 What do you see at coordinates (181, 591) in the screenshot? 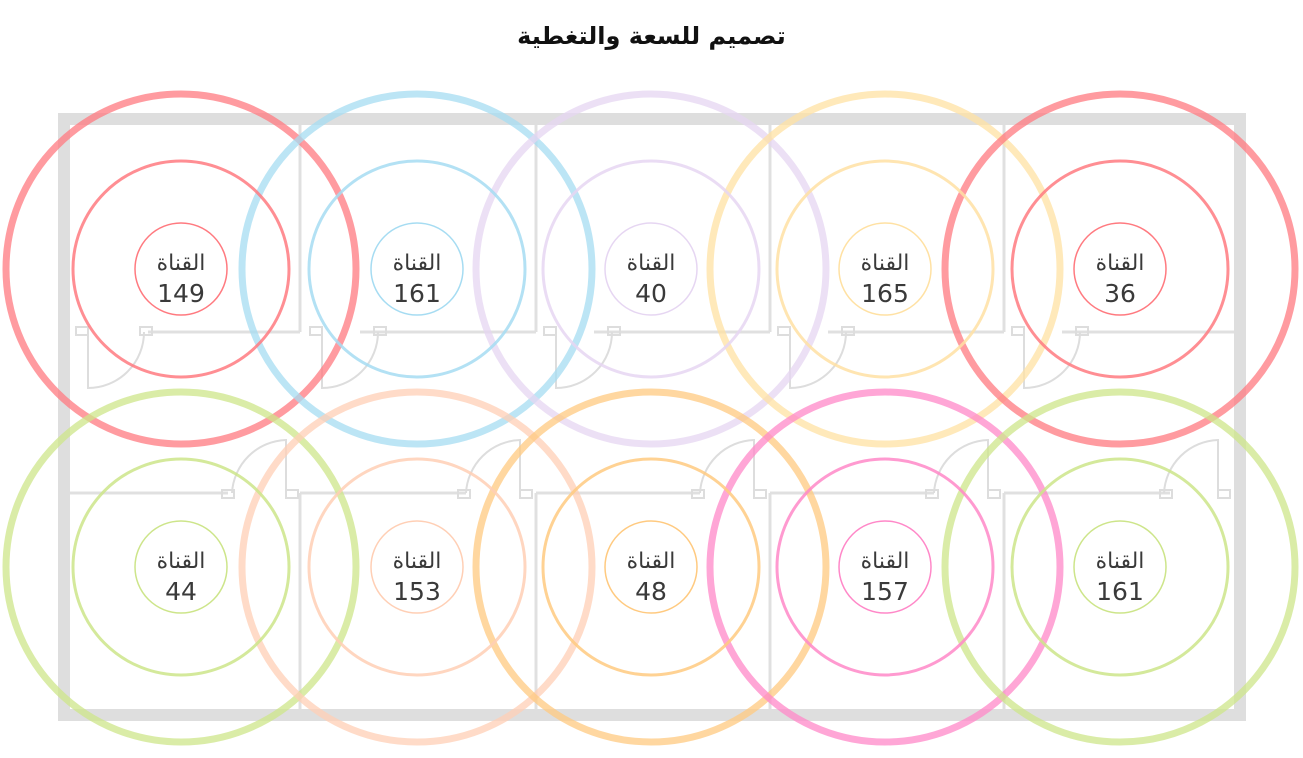
I see `channel-number: 44` at bounding box center [181, 591].